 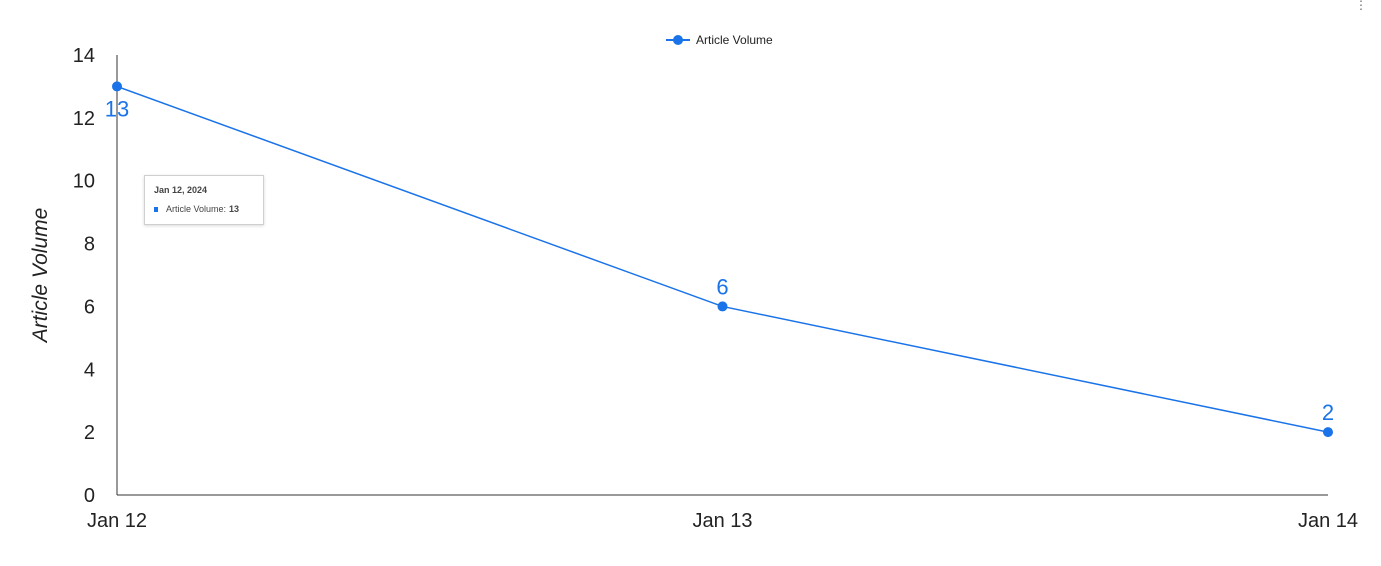 I want to click on x-tick-label: Jan 13, so click(x=722, y=521).